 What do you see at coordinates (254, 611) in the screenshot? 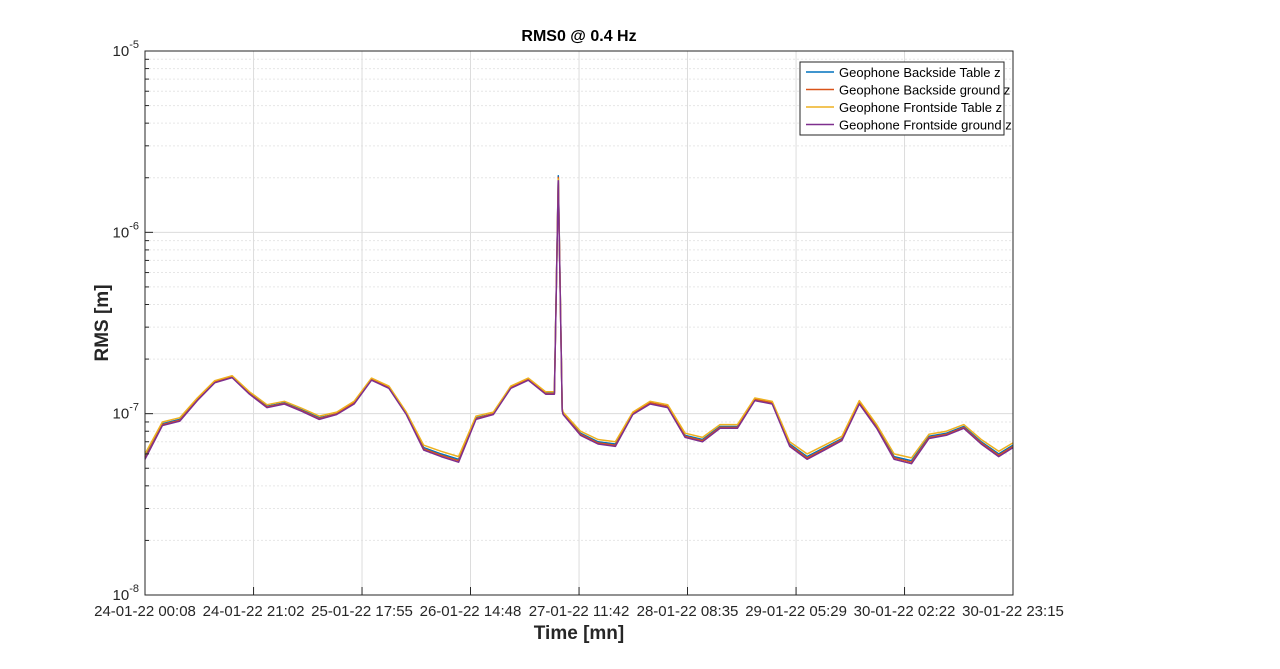
I see `x-tick-label: 24-01-22 21:02` at bounding box center [254, 611].